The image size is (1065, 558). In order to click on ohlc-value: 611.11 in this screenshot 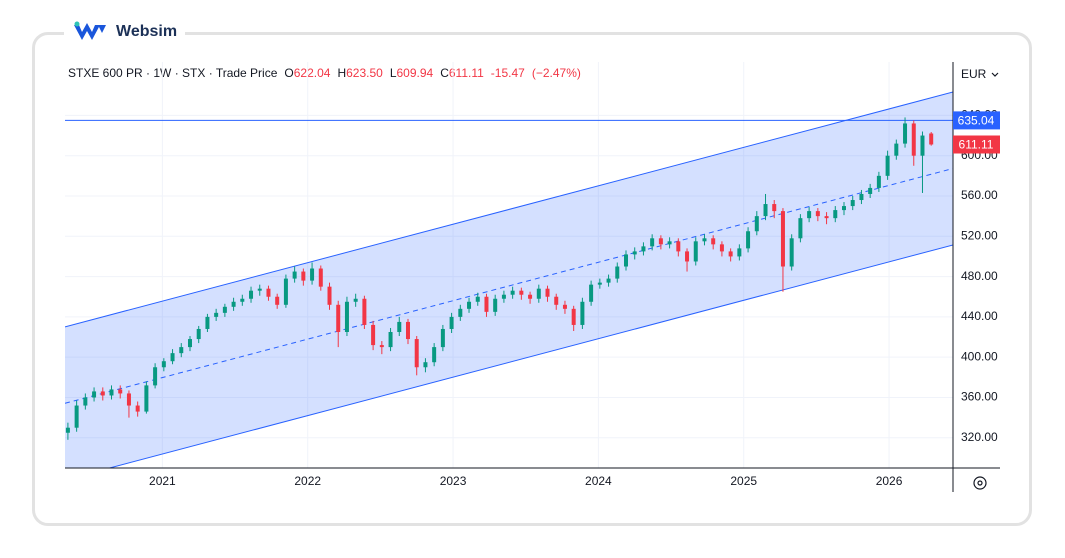, I will do `click(466, 73)`.